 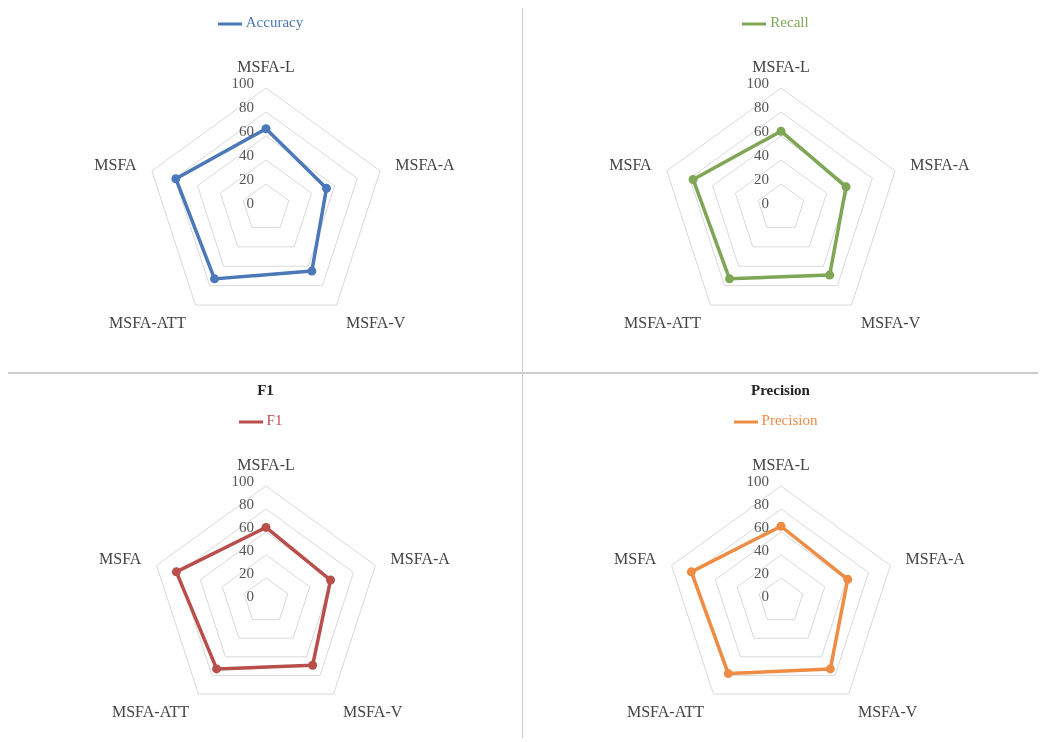 I want to click on legend-label: F1, so click(x=274, y=420).